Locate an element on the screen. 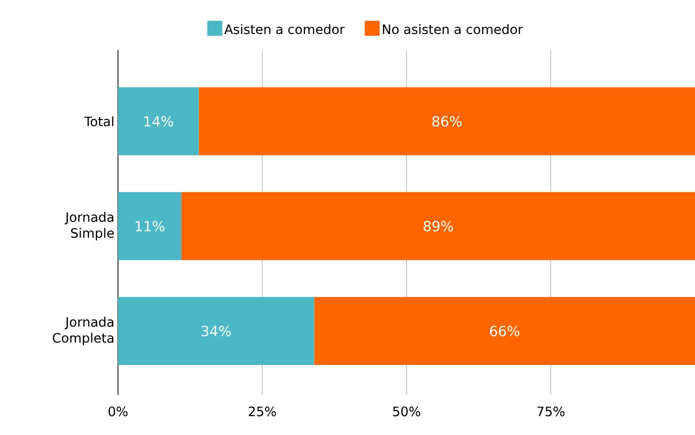 The height and width of the screenshot is (435, 695). y-tick-label: Total is located at coordinates (99, 121).